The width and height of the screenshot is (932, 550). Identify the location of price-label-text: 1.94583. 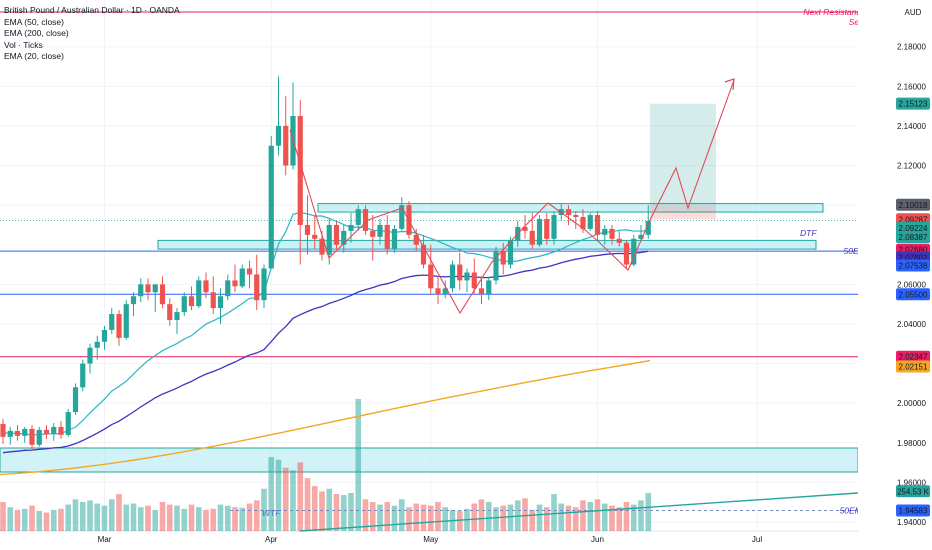
(913, 510).